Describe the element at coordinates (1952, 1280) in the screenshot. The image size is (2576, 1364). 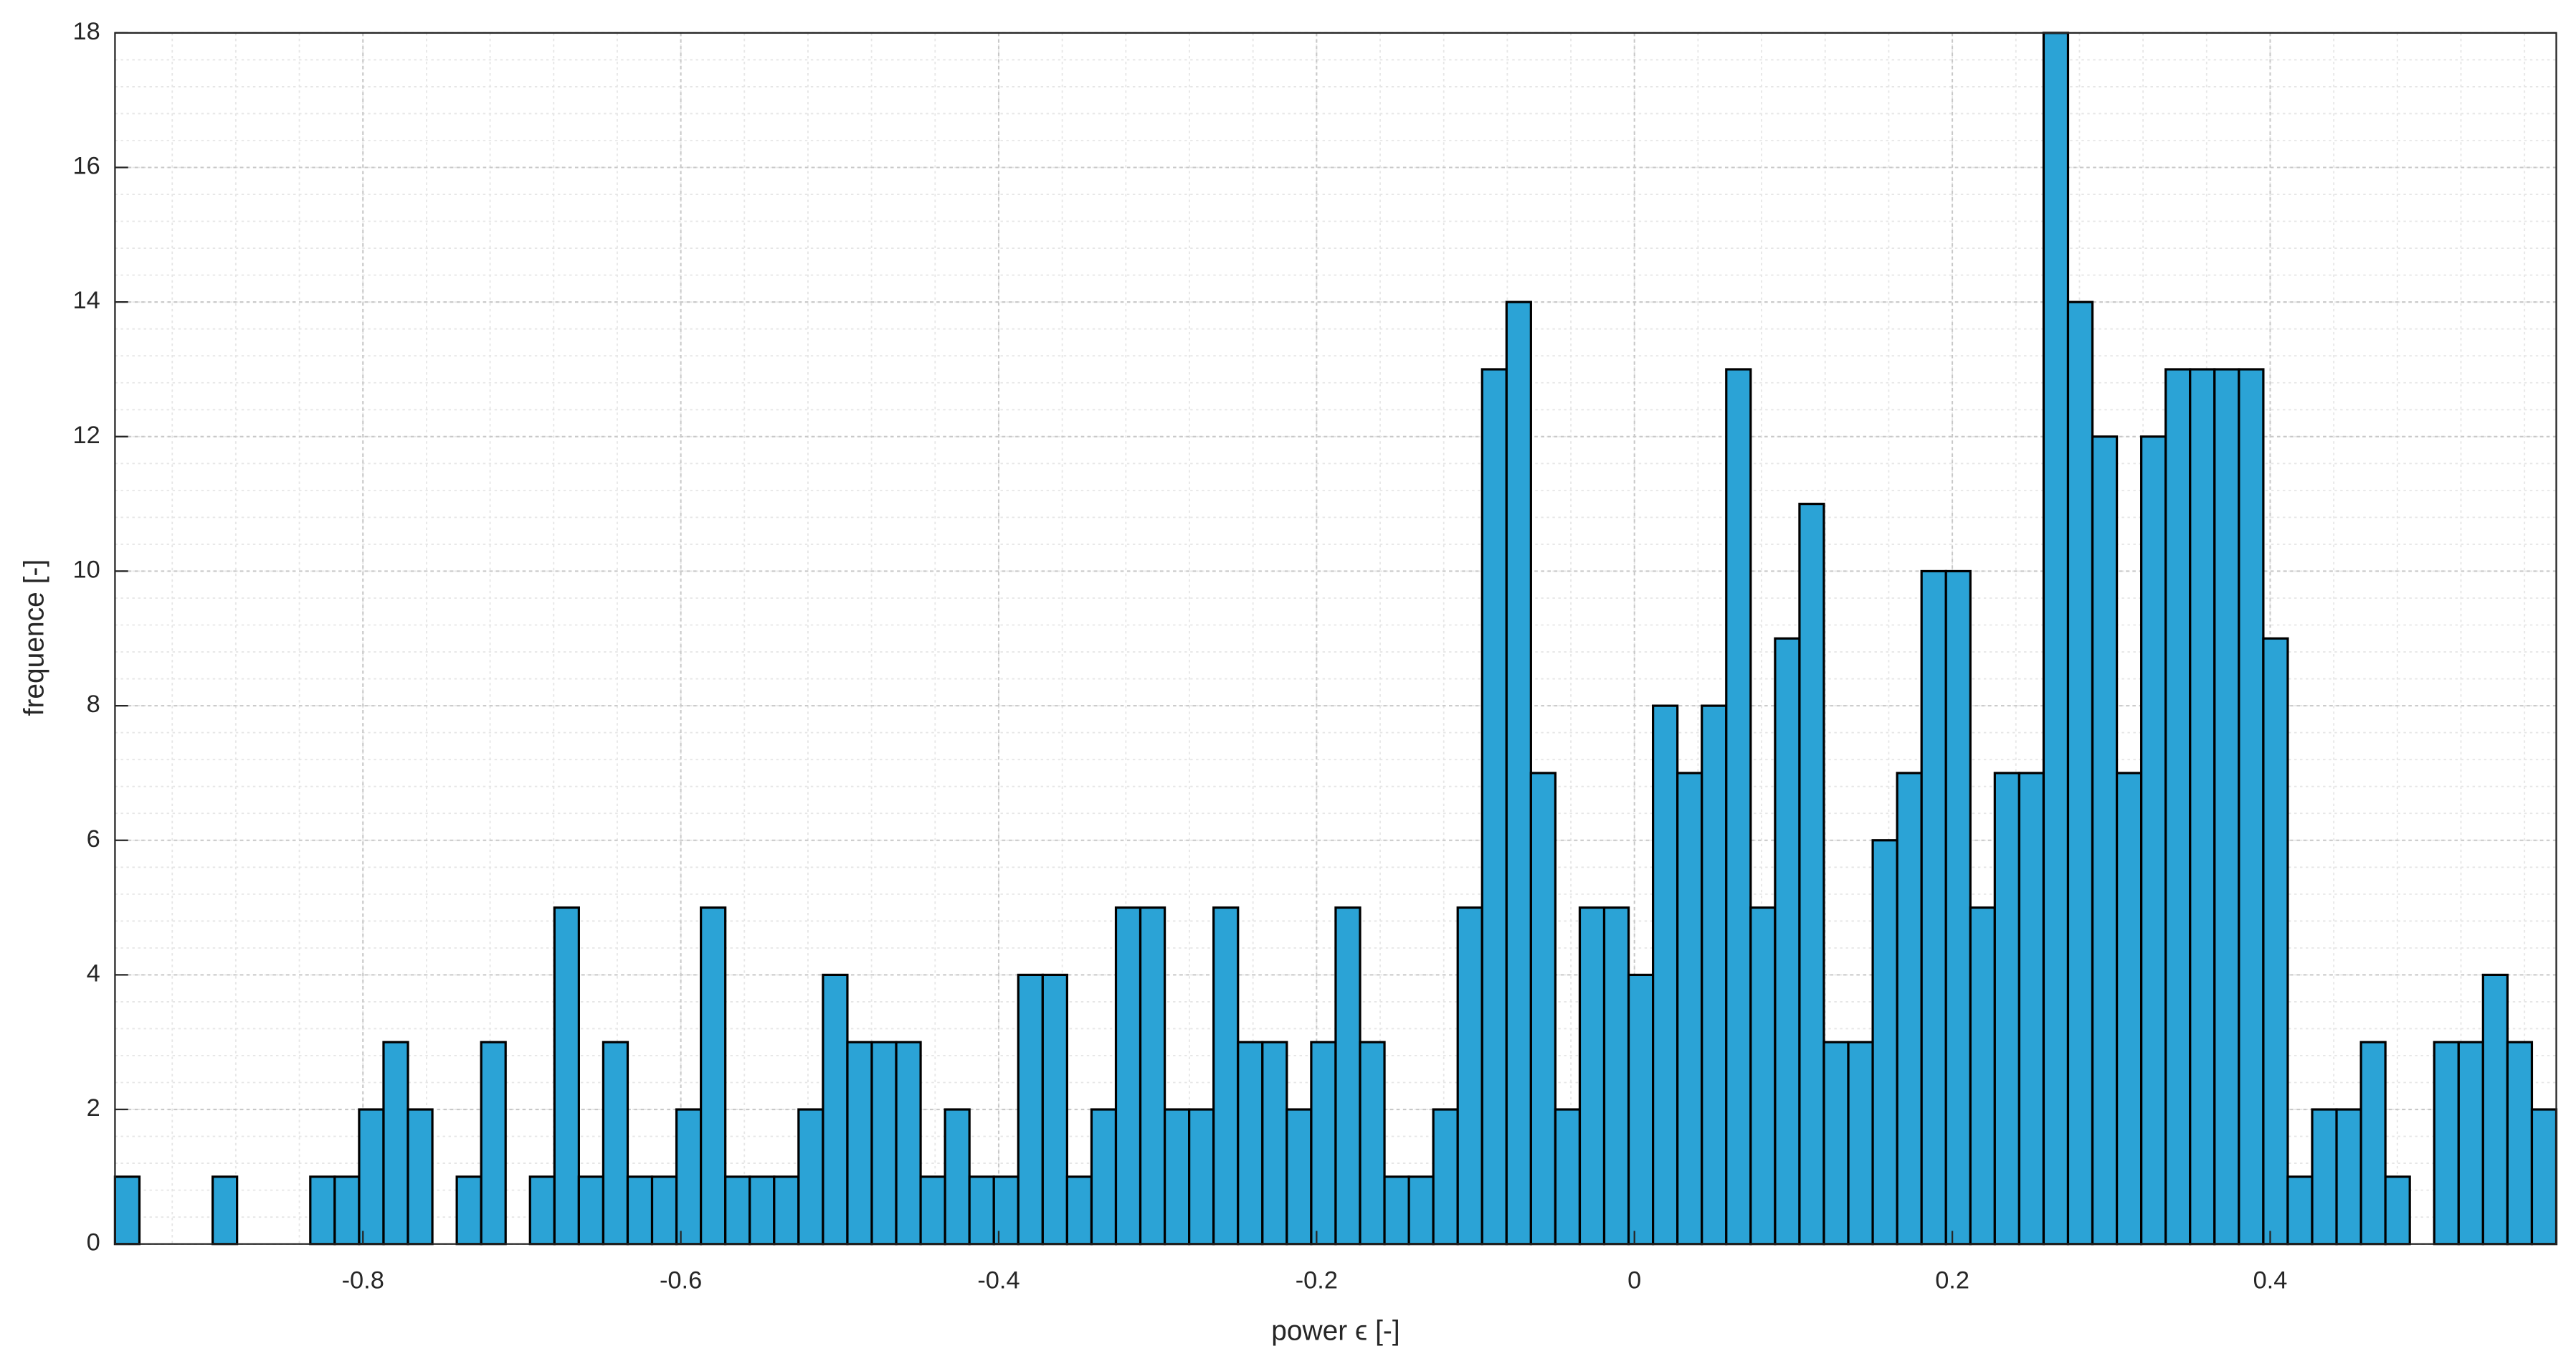
I see `x-tick-label: 0.2` at that location.